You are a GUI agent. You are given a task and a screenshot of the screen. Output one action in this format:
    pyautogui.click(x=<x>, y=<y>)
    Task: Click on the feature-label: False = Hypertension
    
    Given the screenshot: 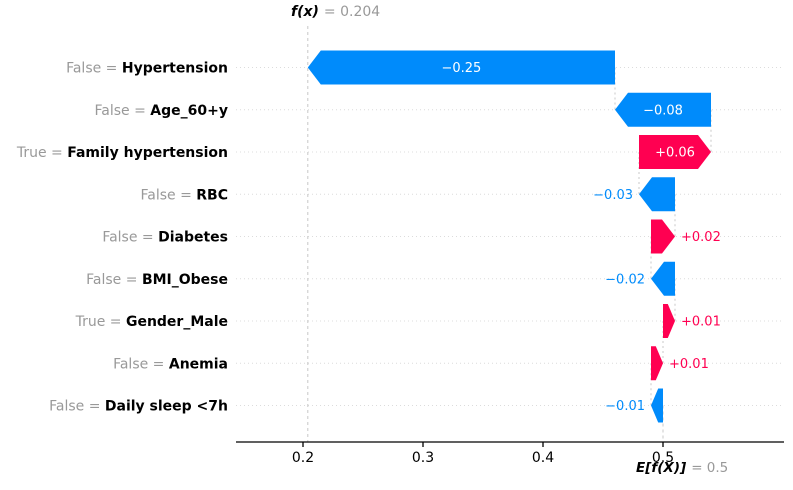 What is the action you would take?
    pyautogui.click(x=147, y=69)
    